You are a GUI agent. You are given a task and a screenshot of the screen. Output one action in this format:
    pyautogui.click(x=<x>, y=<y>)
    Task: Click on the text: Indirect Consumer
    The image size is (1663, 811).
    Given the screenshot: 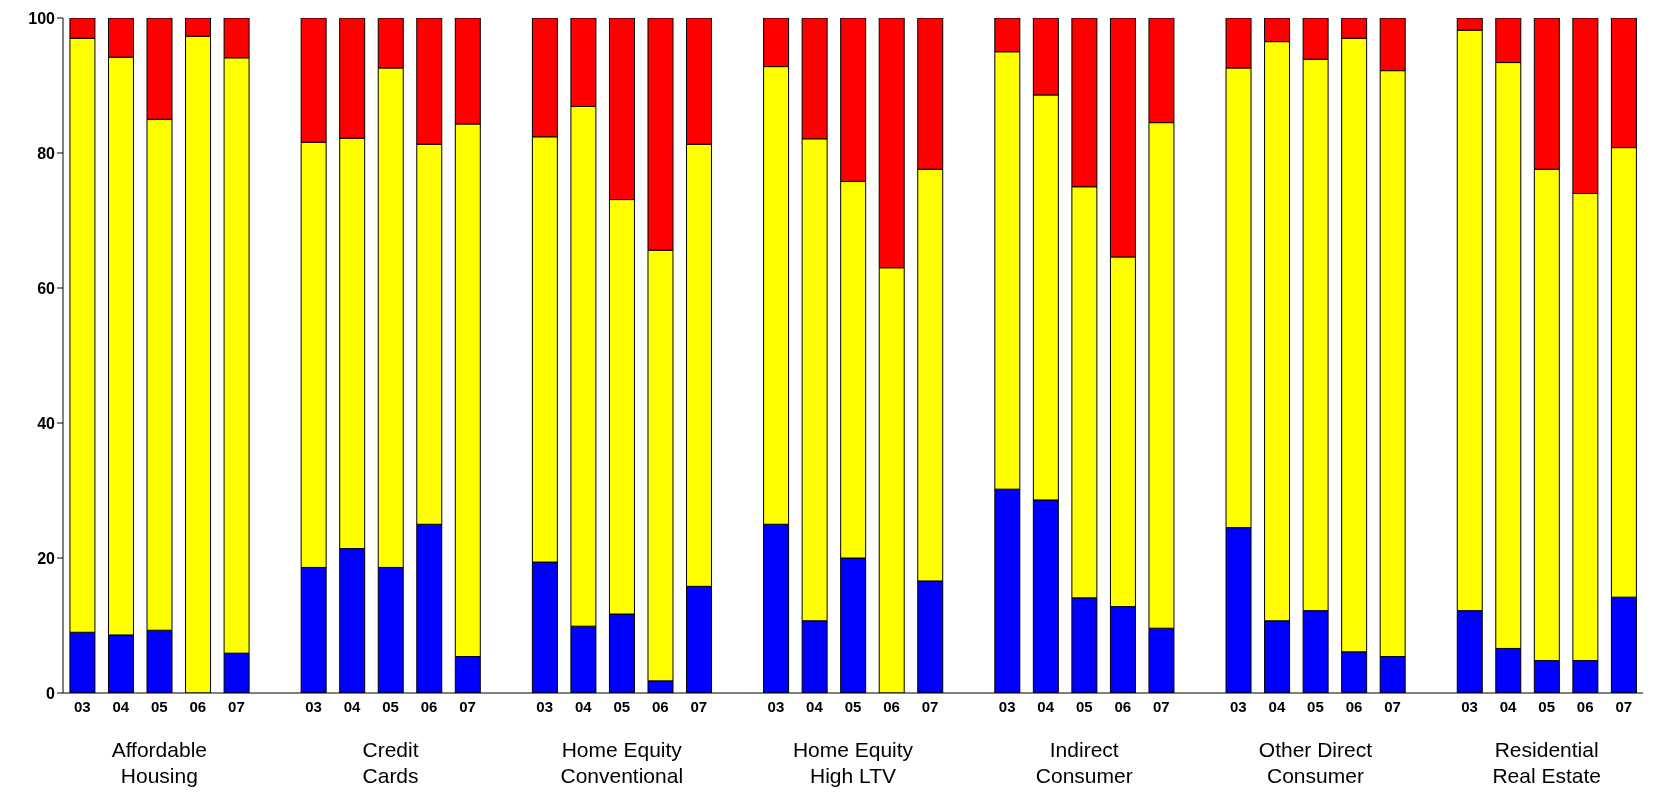 What is the action you would take?
    pyautogui.click(x=1084, y=763)
    